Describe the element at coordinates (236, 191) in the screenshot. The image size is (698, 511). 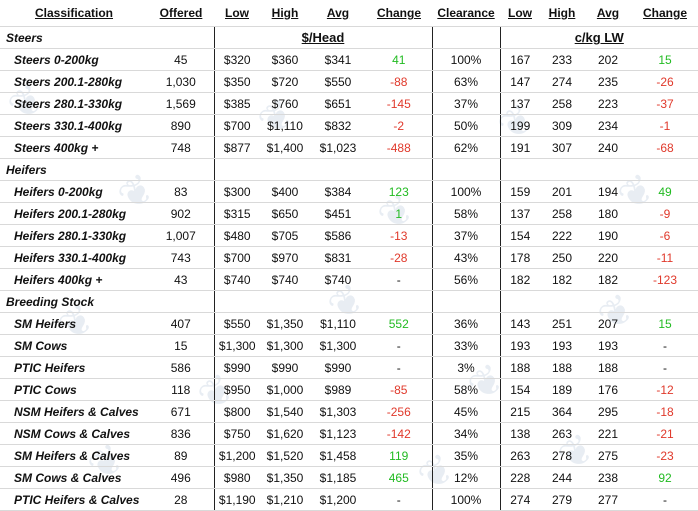
I see `cell-low: $300` at that location.